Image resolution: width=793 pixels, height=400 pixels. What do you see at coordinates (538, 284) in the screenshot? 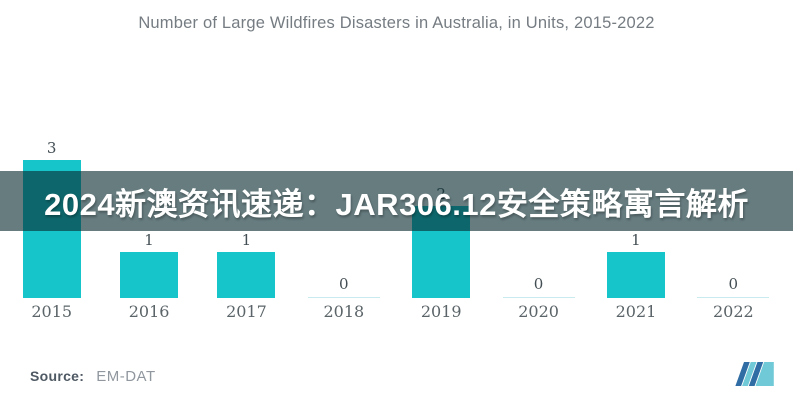
I see `value-label-2020: 0` at bounding box center [538, 284].